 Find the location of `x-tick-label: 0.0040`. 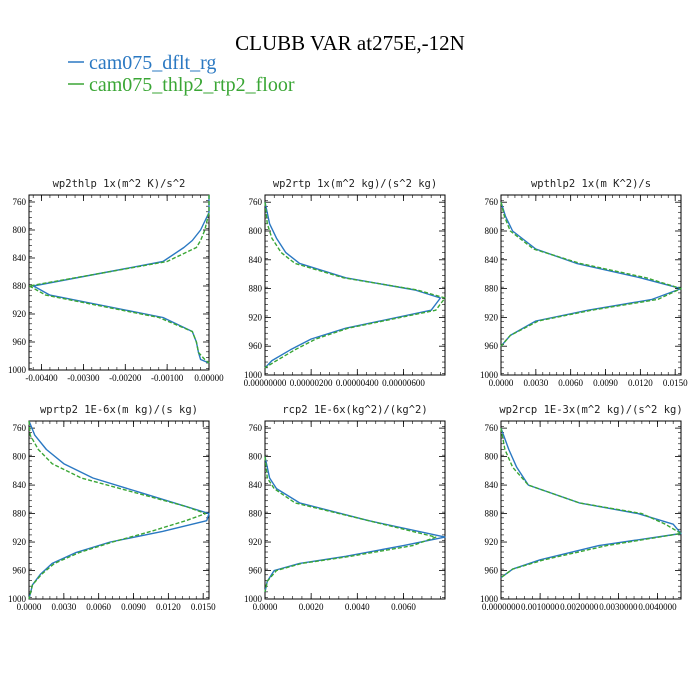

x-tick-label: 0.0040 is located at coordinates (357, 607).